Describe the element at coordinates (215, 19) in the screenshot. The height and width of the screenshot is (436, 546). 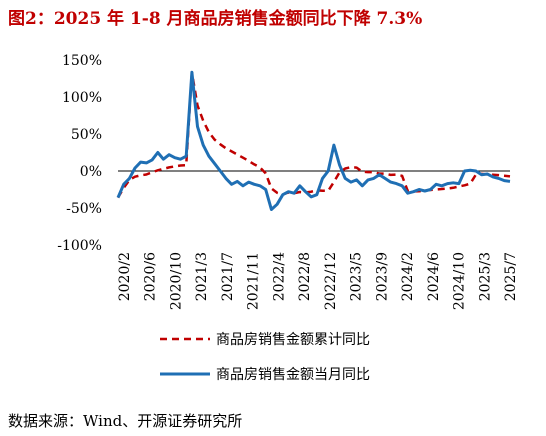
I see `chart-title: 图2：2025 年 1-8 月商品房销售金额同比下降 7.3%` at that location.